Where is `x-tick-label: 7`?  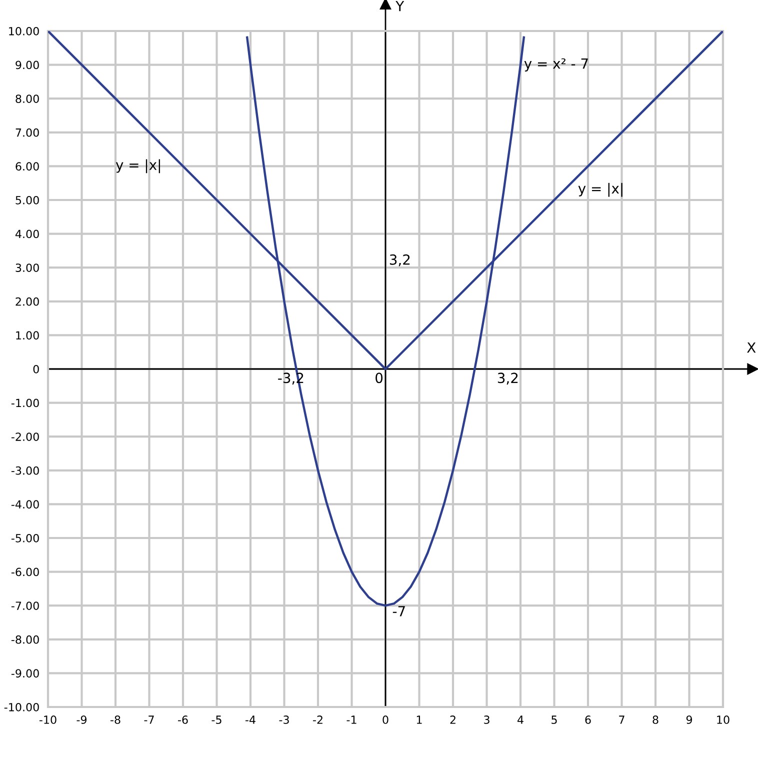 x-tick-label: 7 is located at coordinates (621, 720).